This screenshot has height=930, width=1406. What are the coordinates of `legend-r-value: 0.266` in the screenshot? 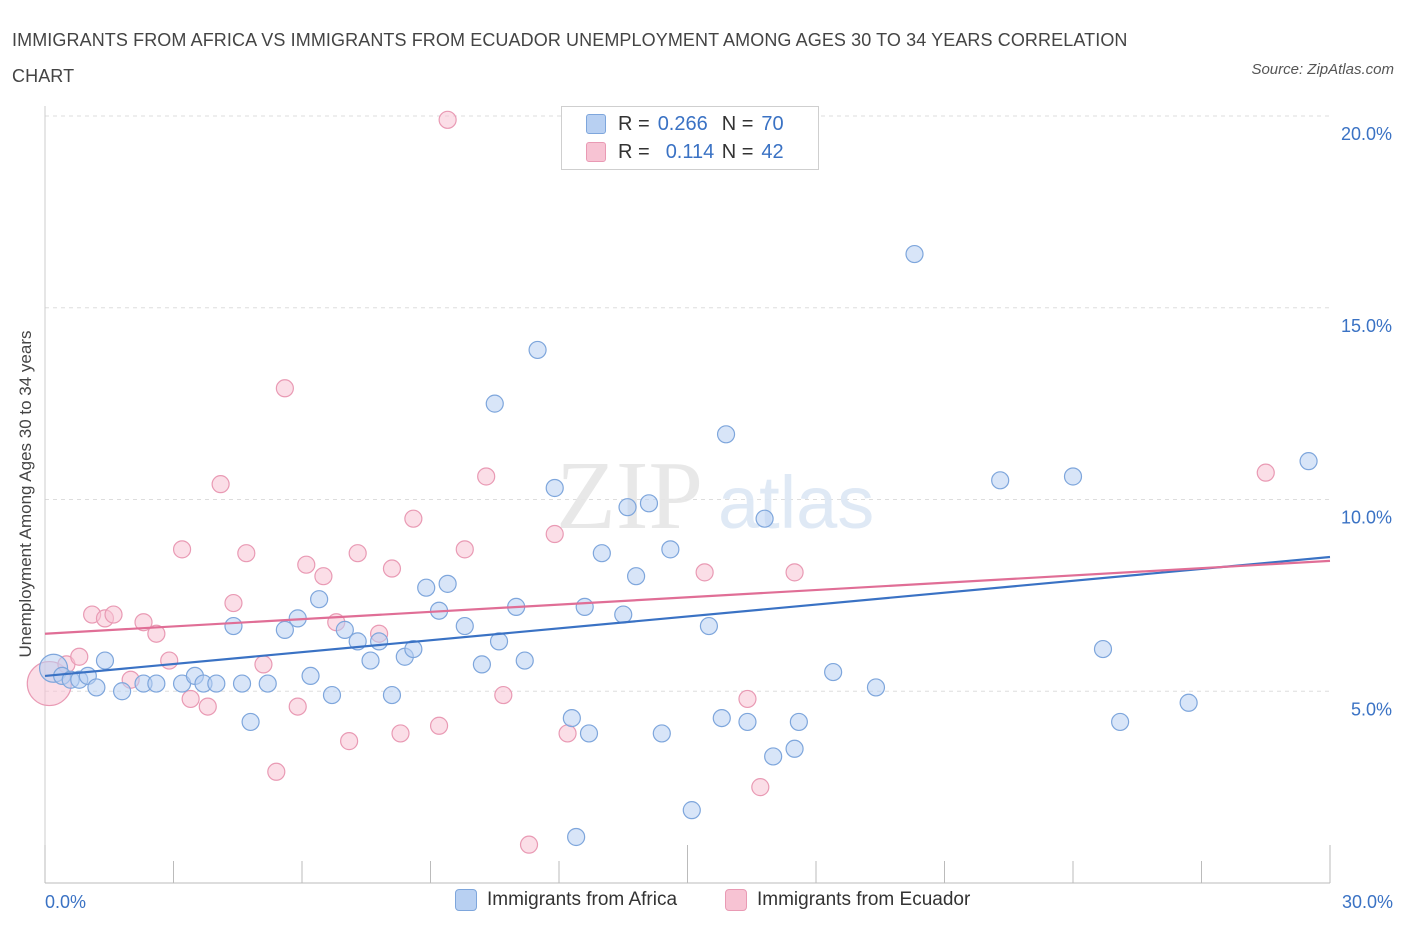 It's located at (682, 123).